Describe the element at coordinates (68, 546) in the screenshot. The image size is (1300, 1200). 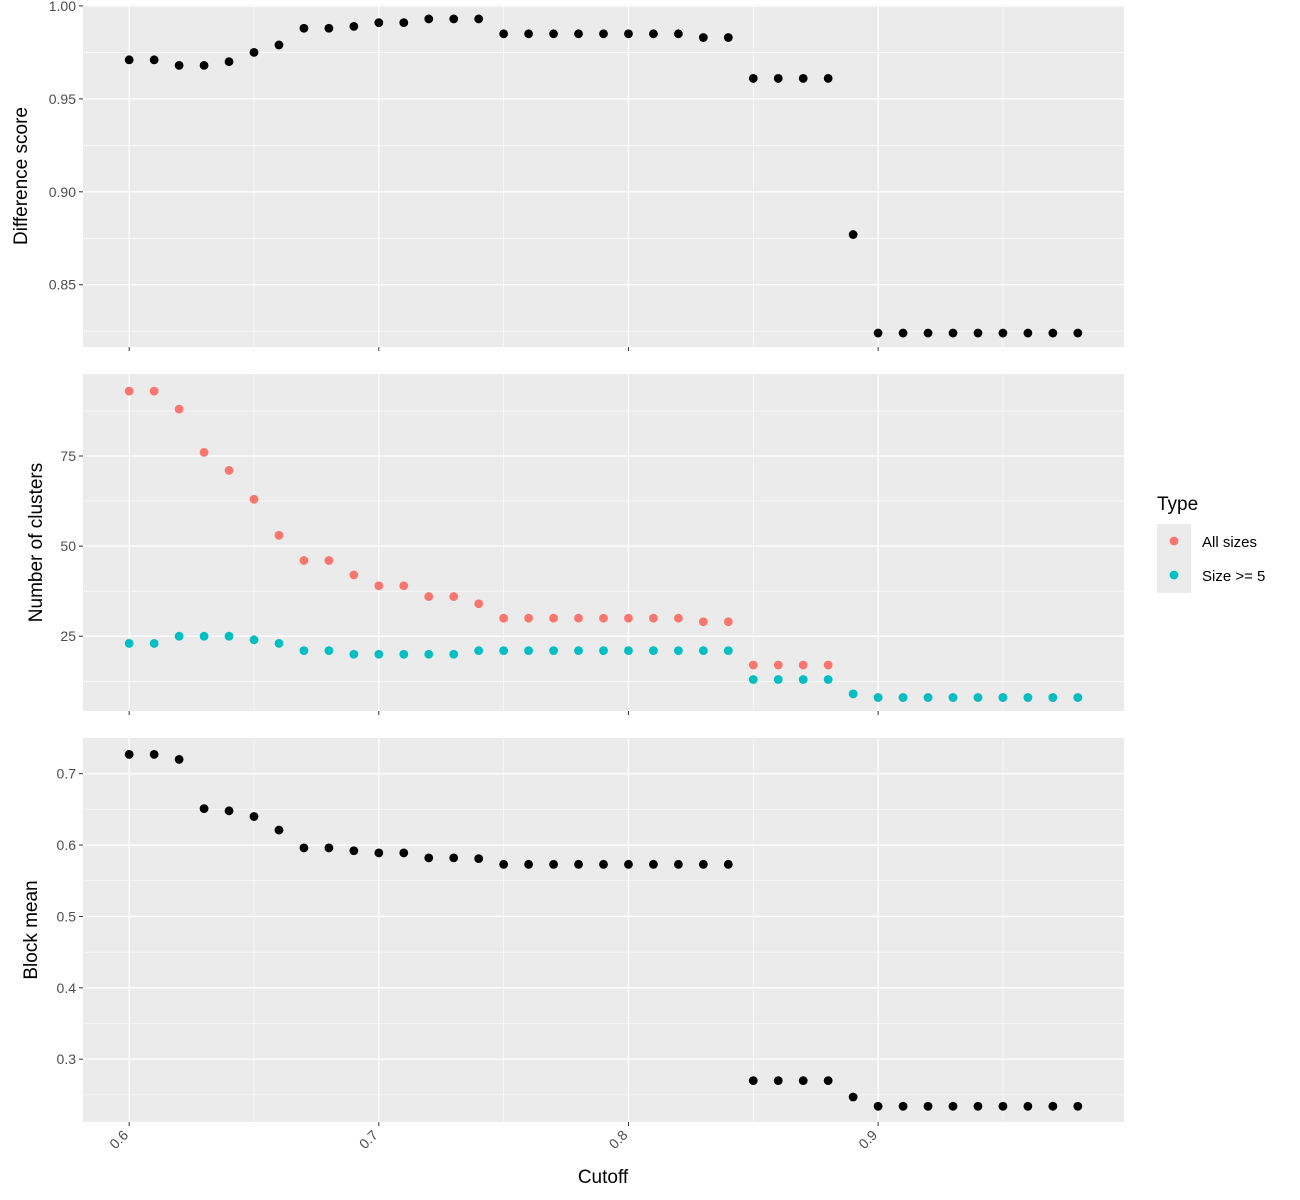
I see `y-tick-label: 50` at that location.